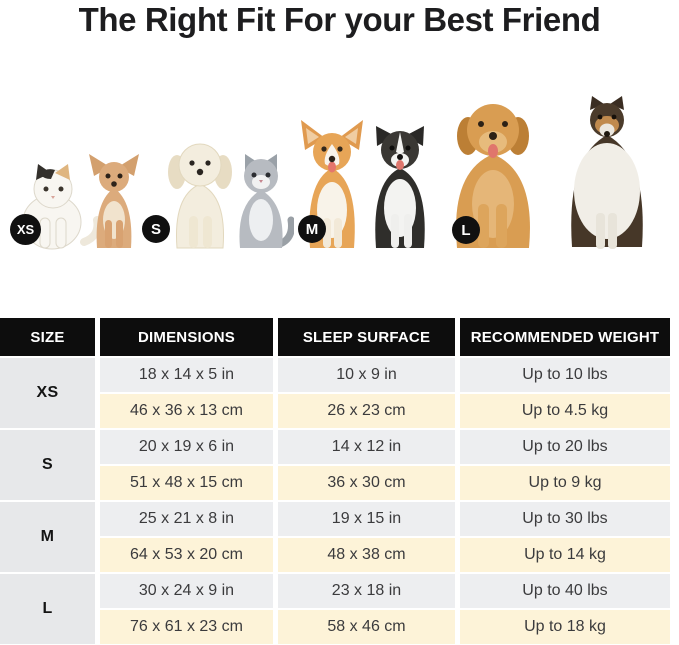 The image size is (679, 645). What do you see at coordinates (366, 627) in the screenshot?
I see `l-sleep-cm: 58 x 46 cm` at bounding box center [366, 627].